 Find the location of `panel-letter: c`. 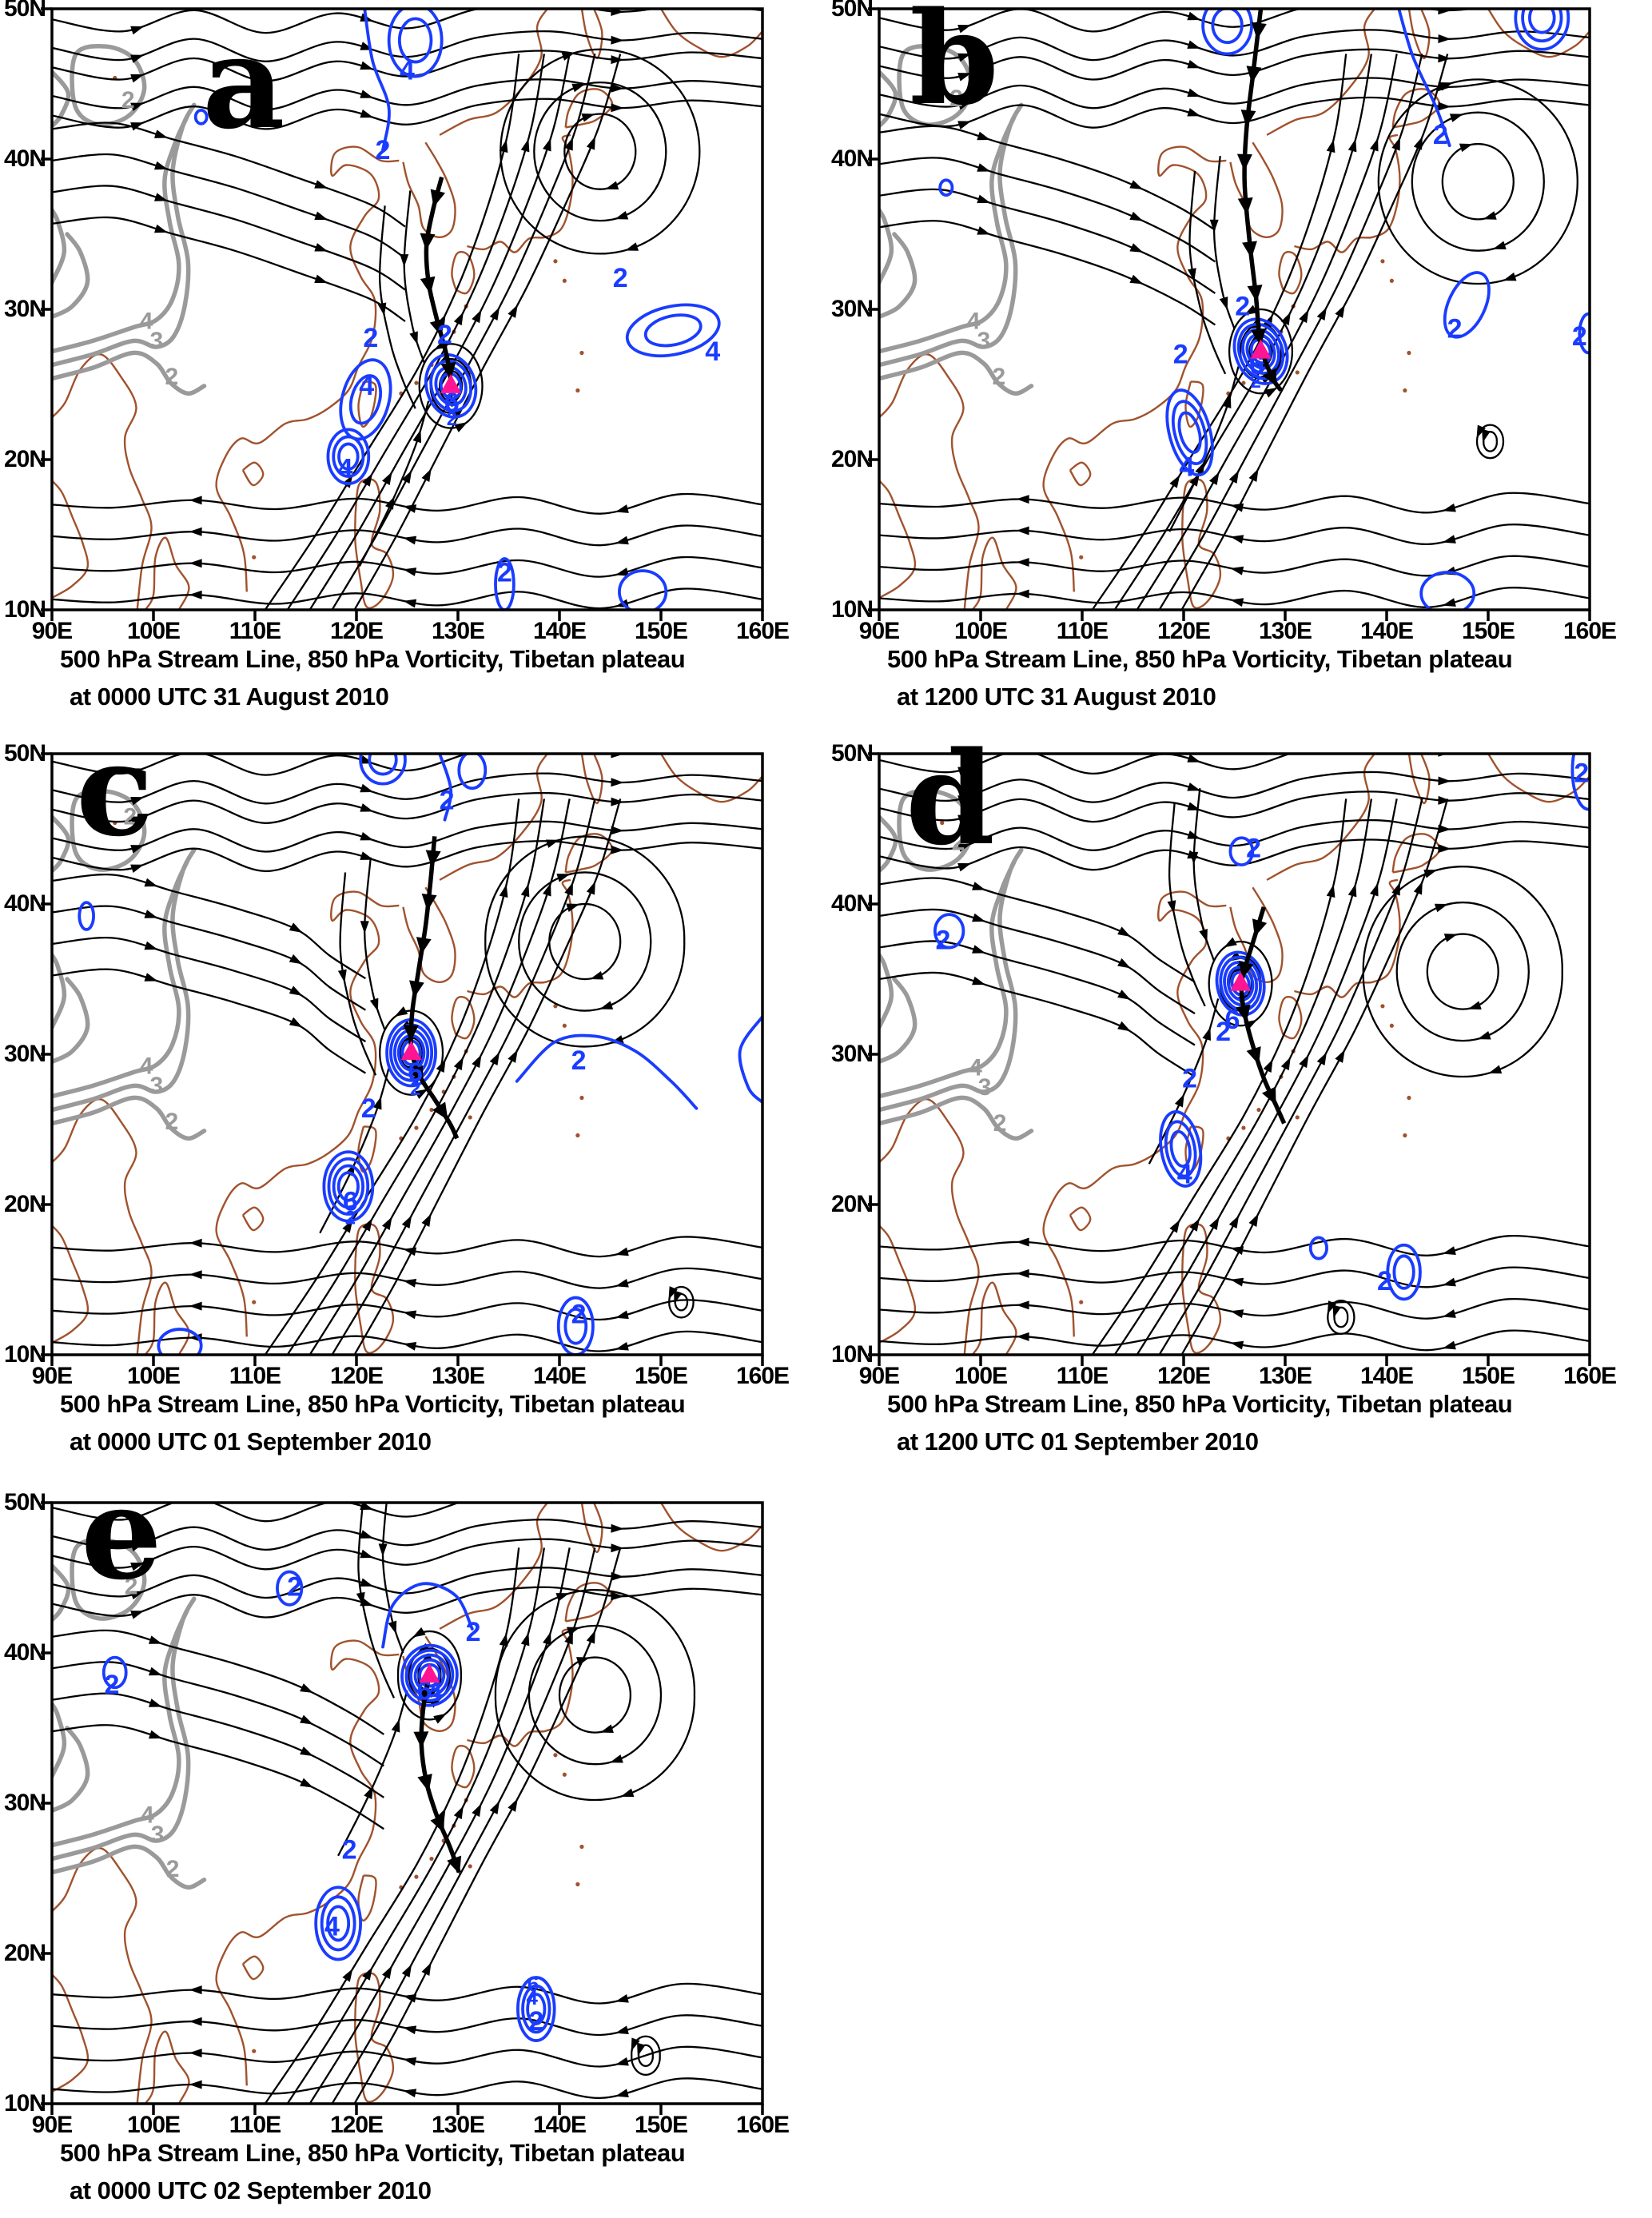

panel-letter: c is located at coordinates (114, 790).